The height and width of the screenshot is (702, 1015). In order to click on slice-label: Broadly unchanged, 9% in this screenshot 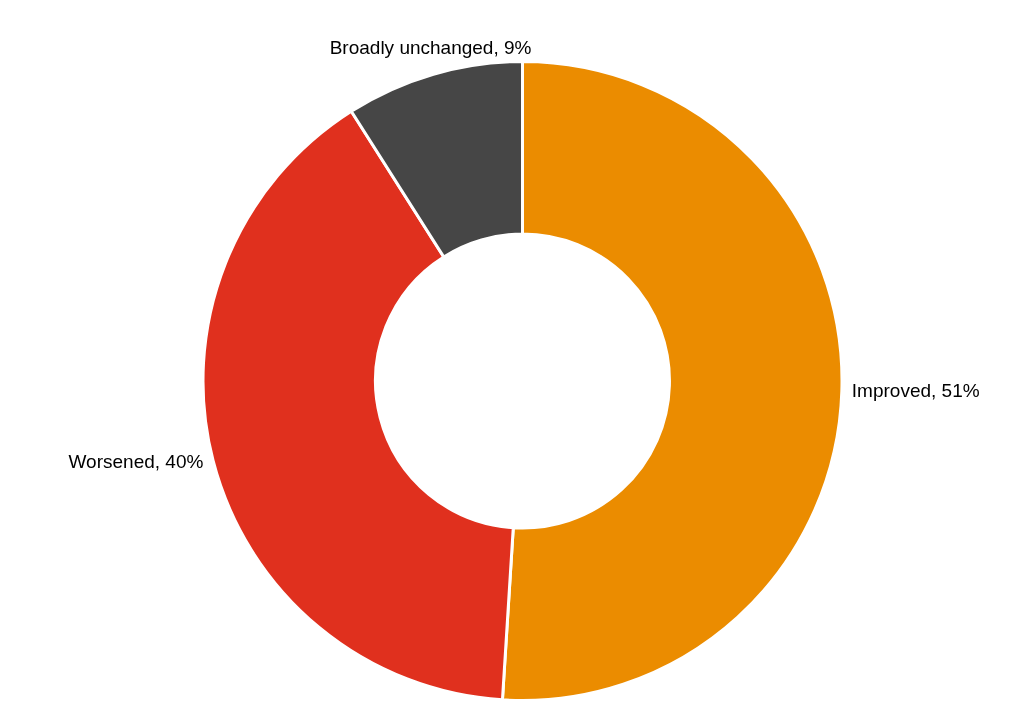, I will do `click(430, 48)`.